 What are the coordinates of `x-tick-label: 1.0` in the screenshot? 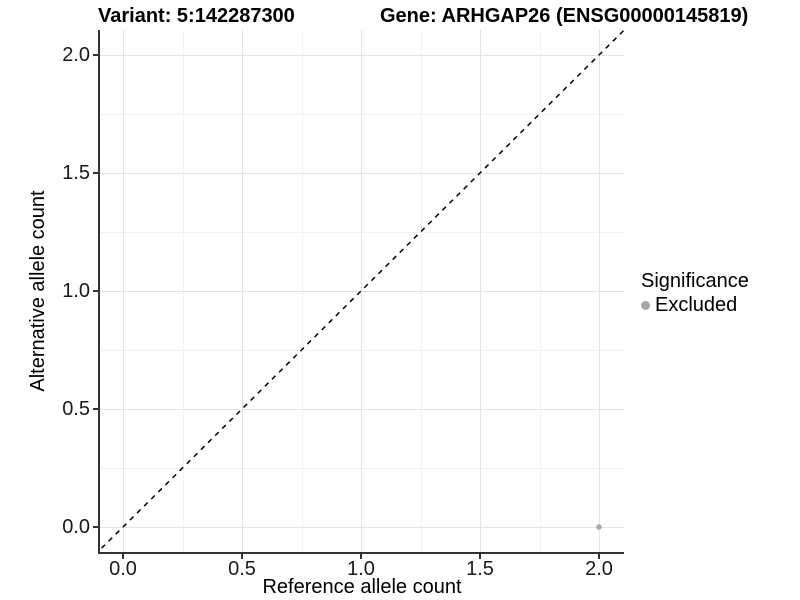 It's located at (361, 569).